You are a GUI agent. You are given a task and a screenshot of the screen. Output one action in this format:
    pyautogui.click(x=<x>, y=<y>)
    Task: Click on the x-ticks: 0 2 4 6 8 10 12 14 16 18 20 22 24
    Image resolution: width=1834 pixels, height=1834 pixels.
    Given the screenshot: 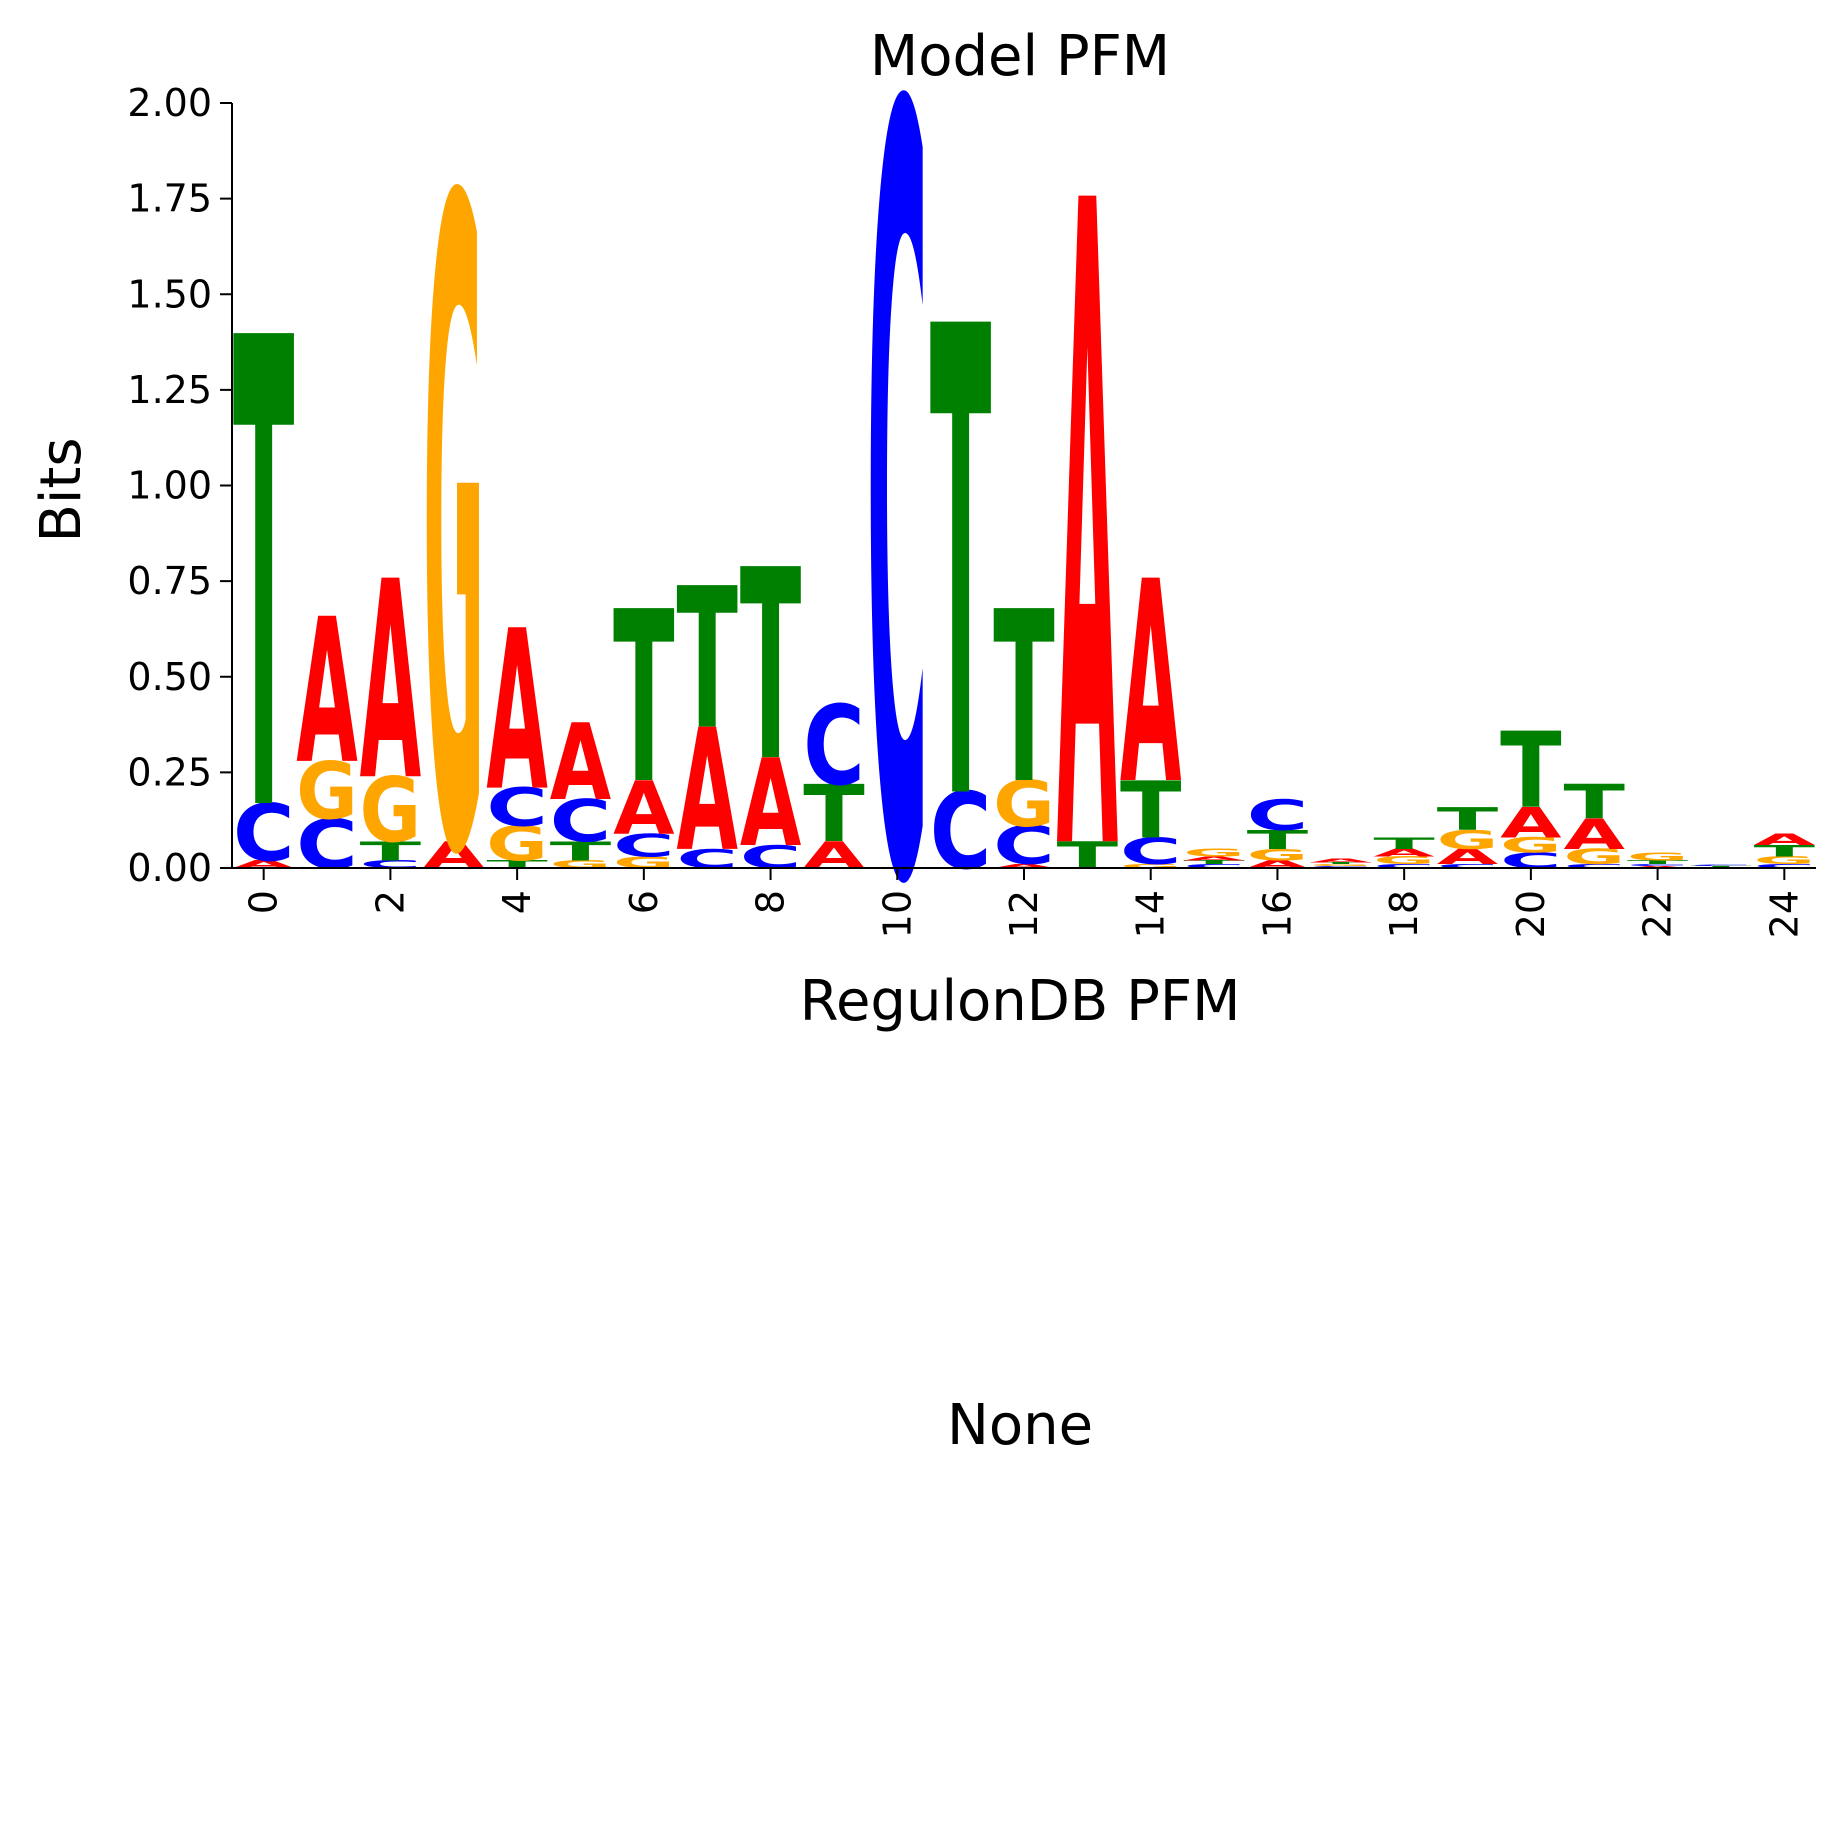 What is the action you would take?
    pyautogui.click(x=1024, y=903)
    